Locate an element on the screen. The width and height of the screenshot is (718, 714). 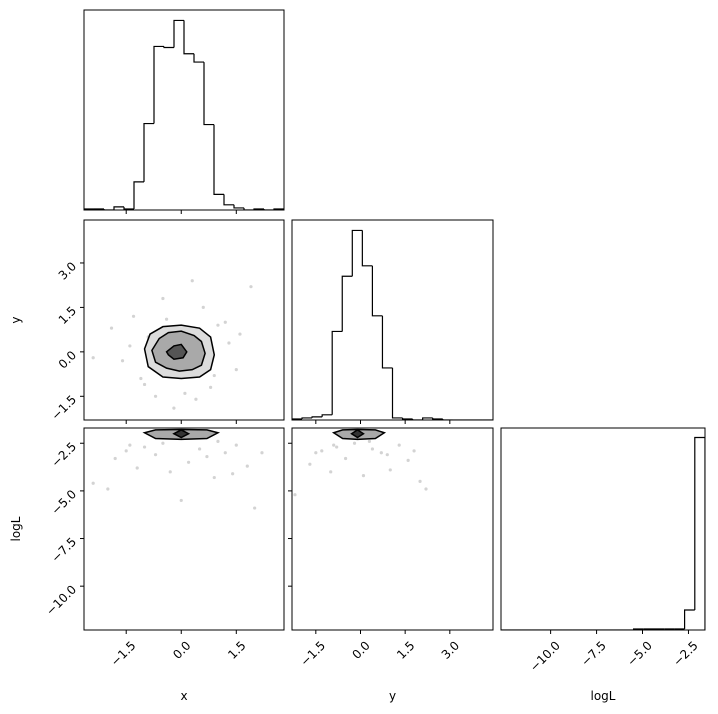
panel is located at coordinates (392, 321).